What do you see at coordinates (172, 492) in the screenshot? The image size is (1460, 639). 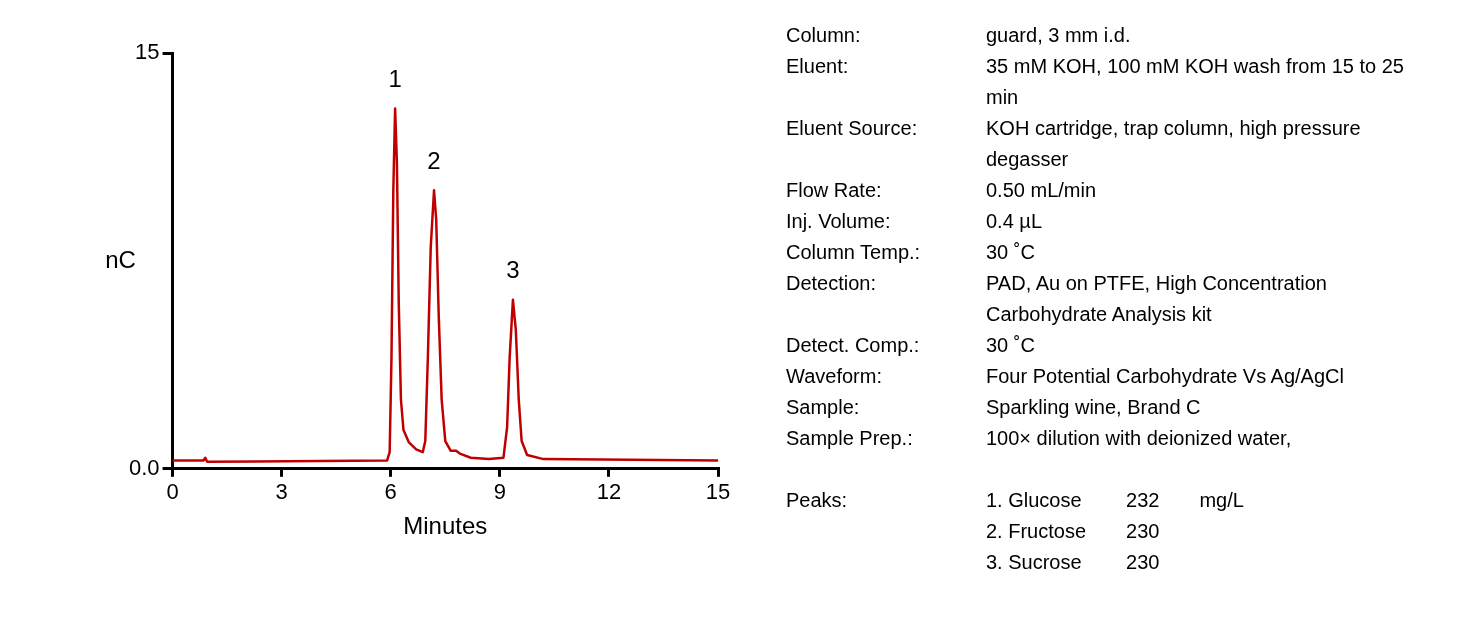 I see `x-tick-label: 0` at bounding box center [172, 492].